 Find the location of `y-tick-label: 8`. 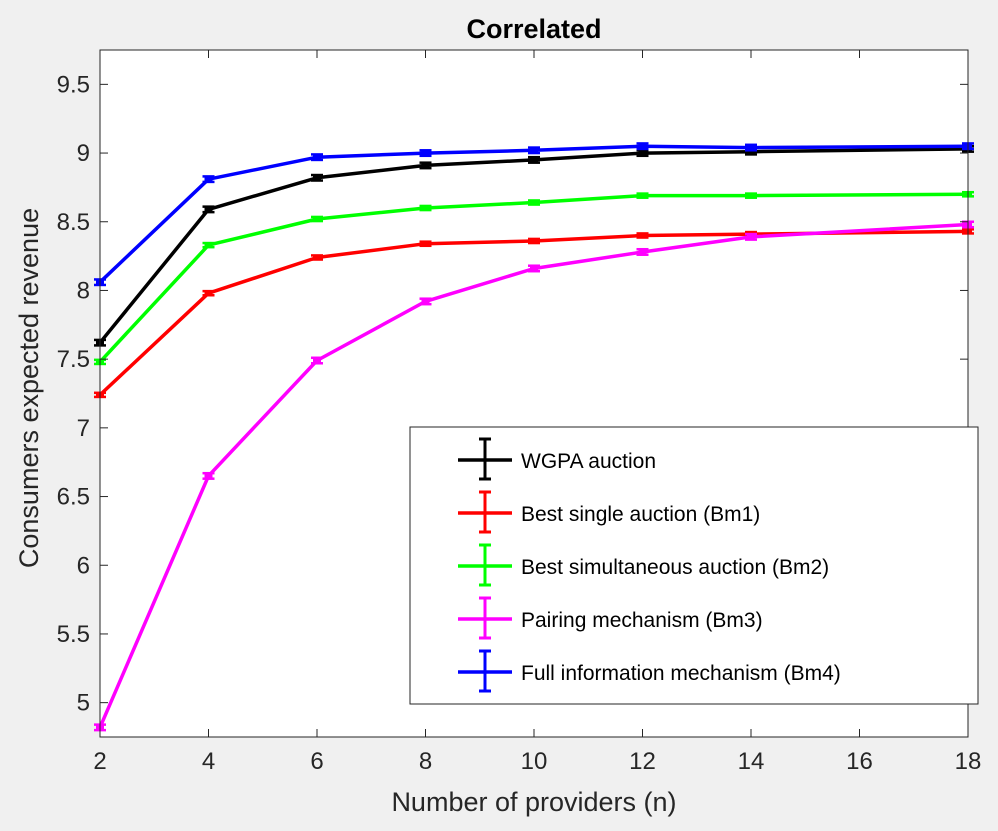

y-tick-label: 8 is located at coordinates (83, 290).